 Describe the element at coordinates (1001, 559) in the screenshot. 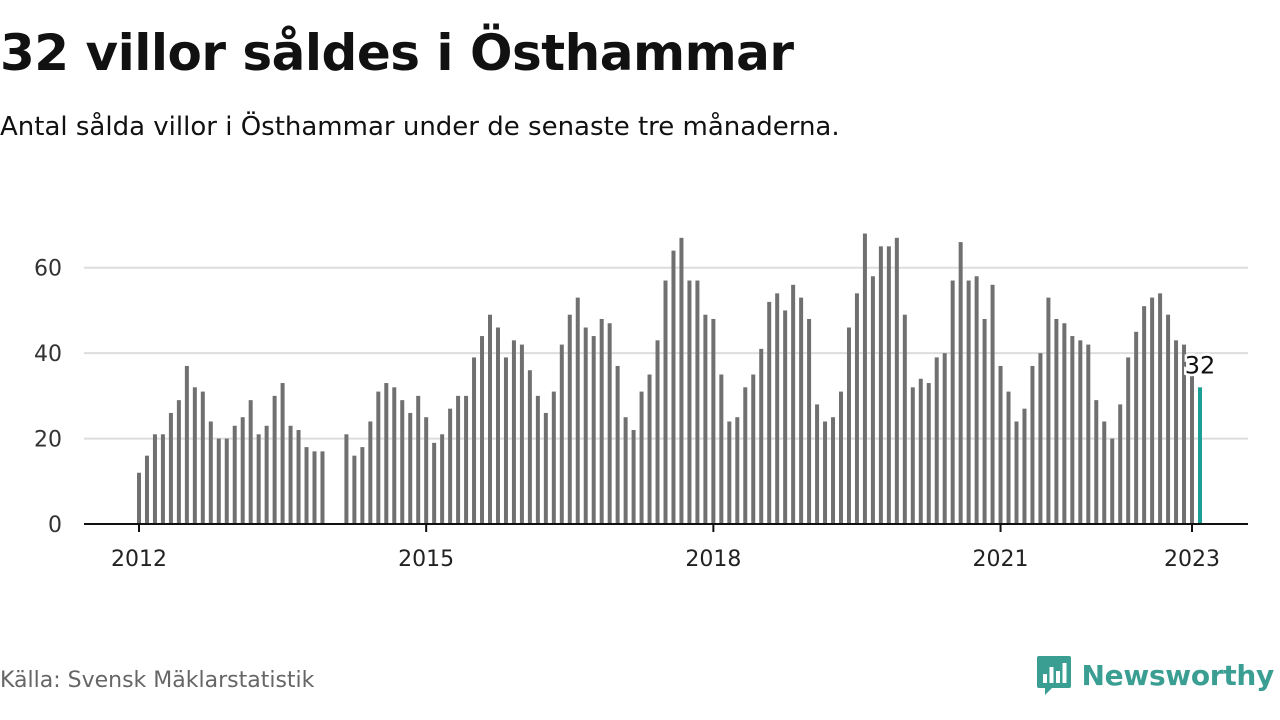

I see `x-tick-label: 2021` at that location.